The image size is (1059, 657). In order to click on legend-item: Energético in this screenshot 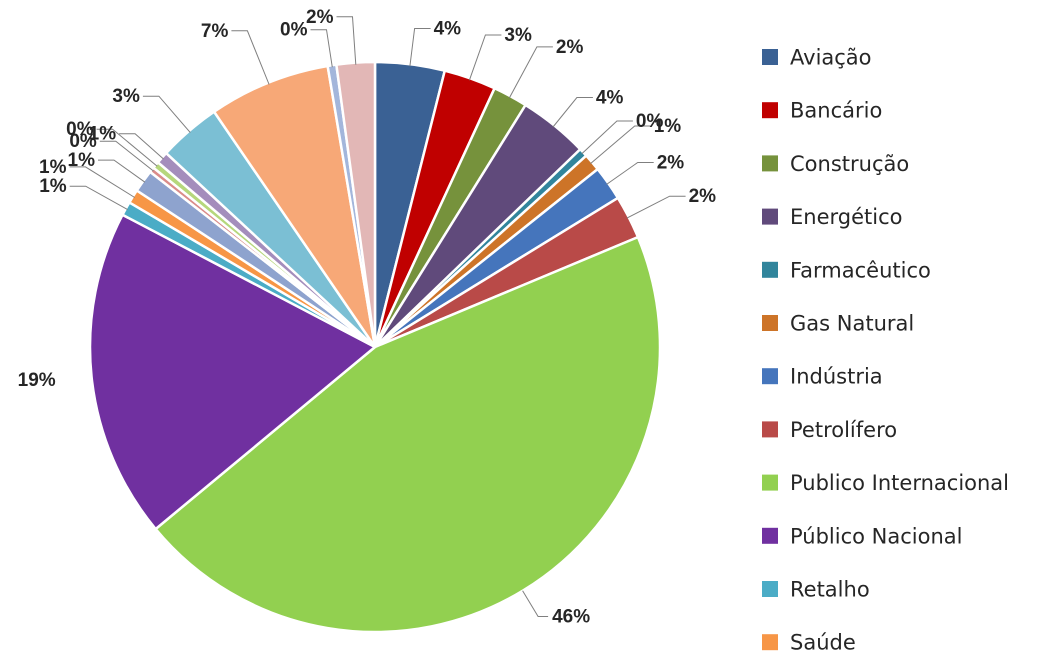, I will do `click(832, 217)`.